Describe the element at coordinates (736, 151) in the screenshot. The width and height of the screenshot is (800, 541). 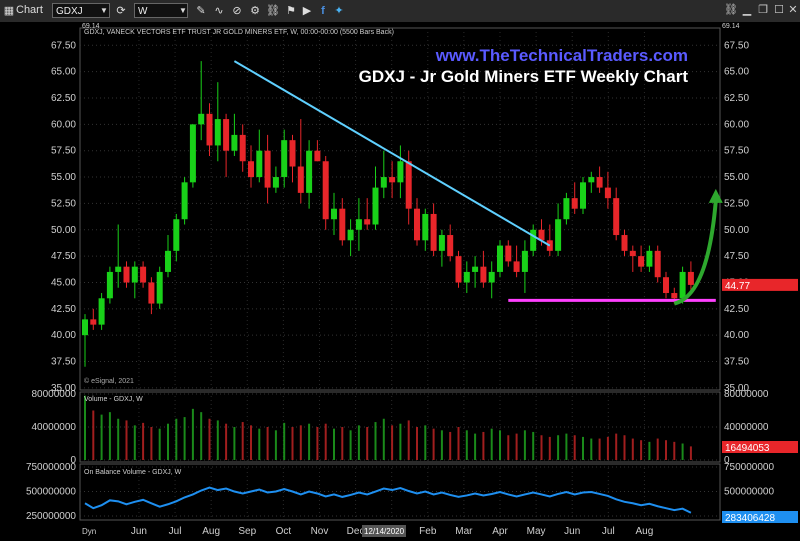
I see `price-tick-label-right: 57.50` at that location.